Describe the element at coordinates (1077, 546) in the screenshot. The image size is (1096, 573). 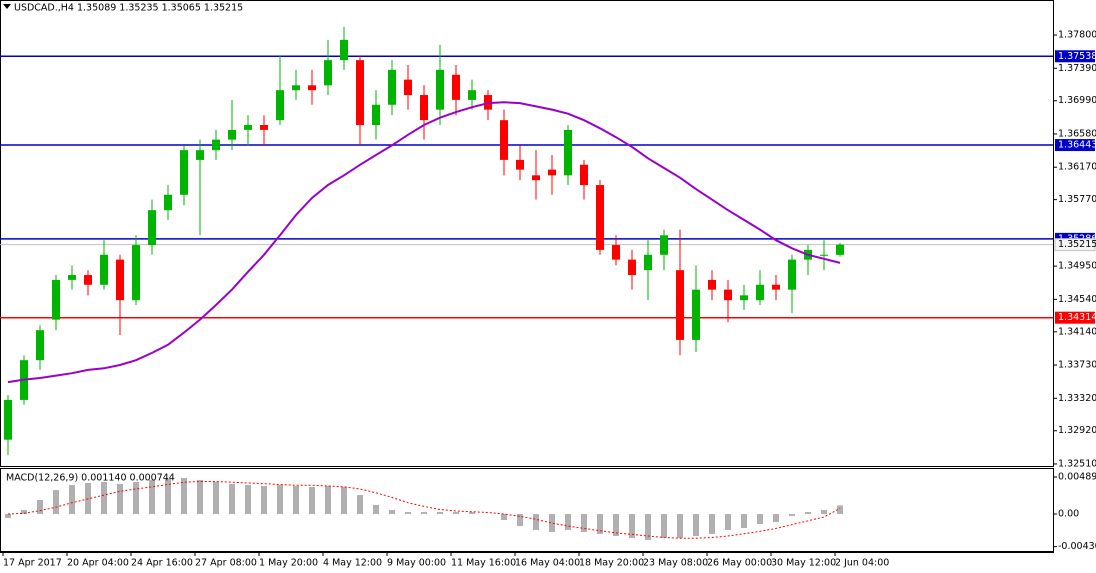
I see `y-tick-label: -0.004308` at that location.